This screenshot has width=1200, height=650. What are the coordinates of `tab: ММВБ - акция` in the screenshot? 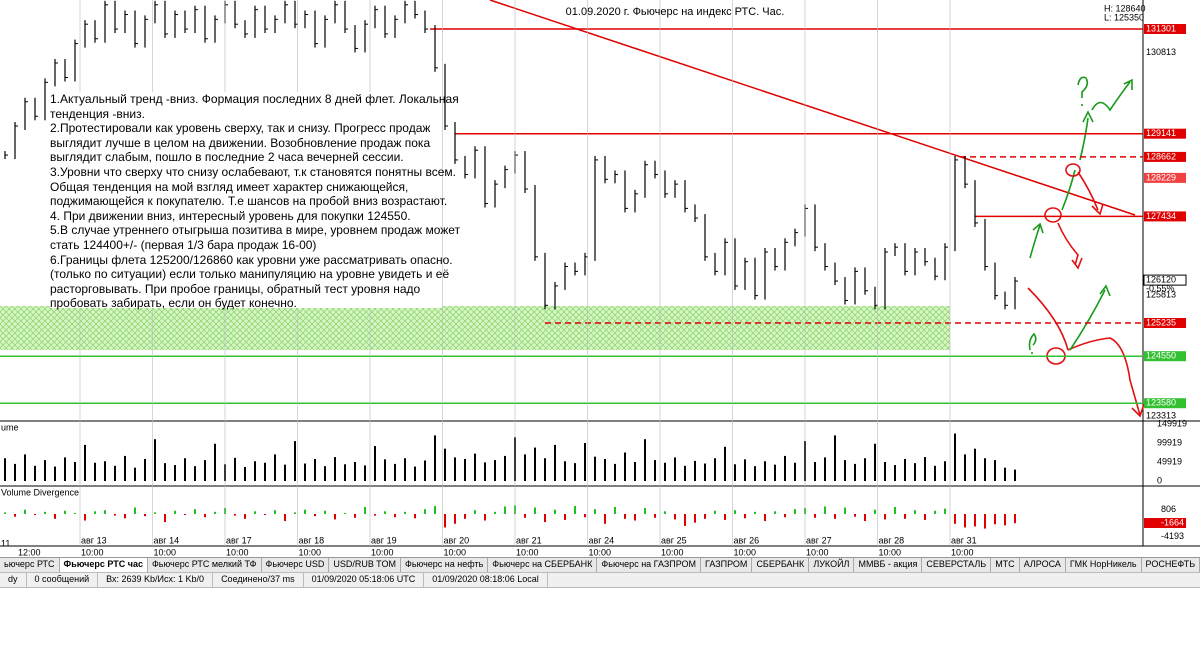 It's located at (888, 565).